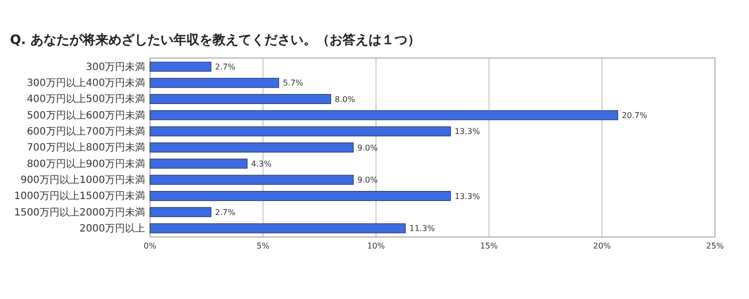 The image size is (749, 299). What do you see at coordinates (85, 132) in the screenshot?
I see `y-tick-label: 600万円以上700万円未満` at bounding box center [85, 132].